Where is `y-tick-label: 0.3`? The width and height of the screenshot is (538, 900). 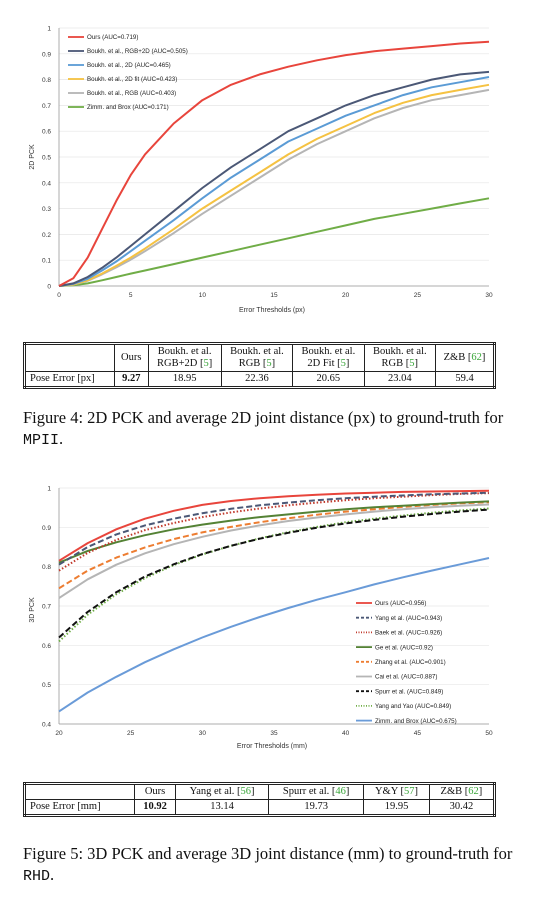 y-tick-label: 0.3 is located at coordinates (46, 209).